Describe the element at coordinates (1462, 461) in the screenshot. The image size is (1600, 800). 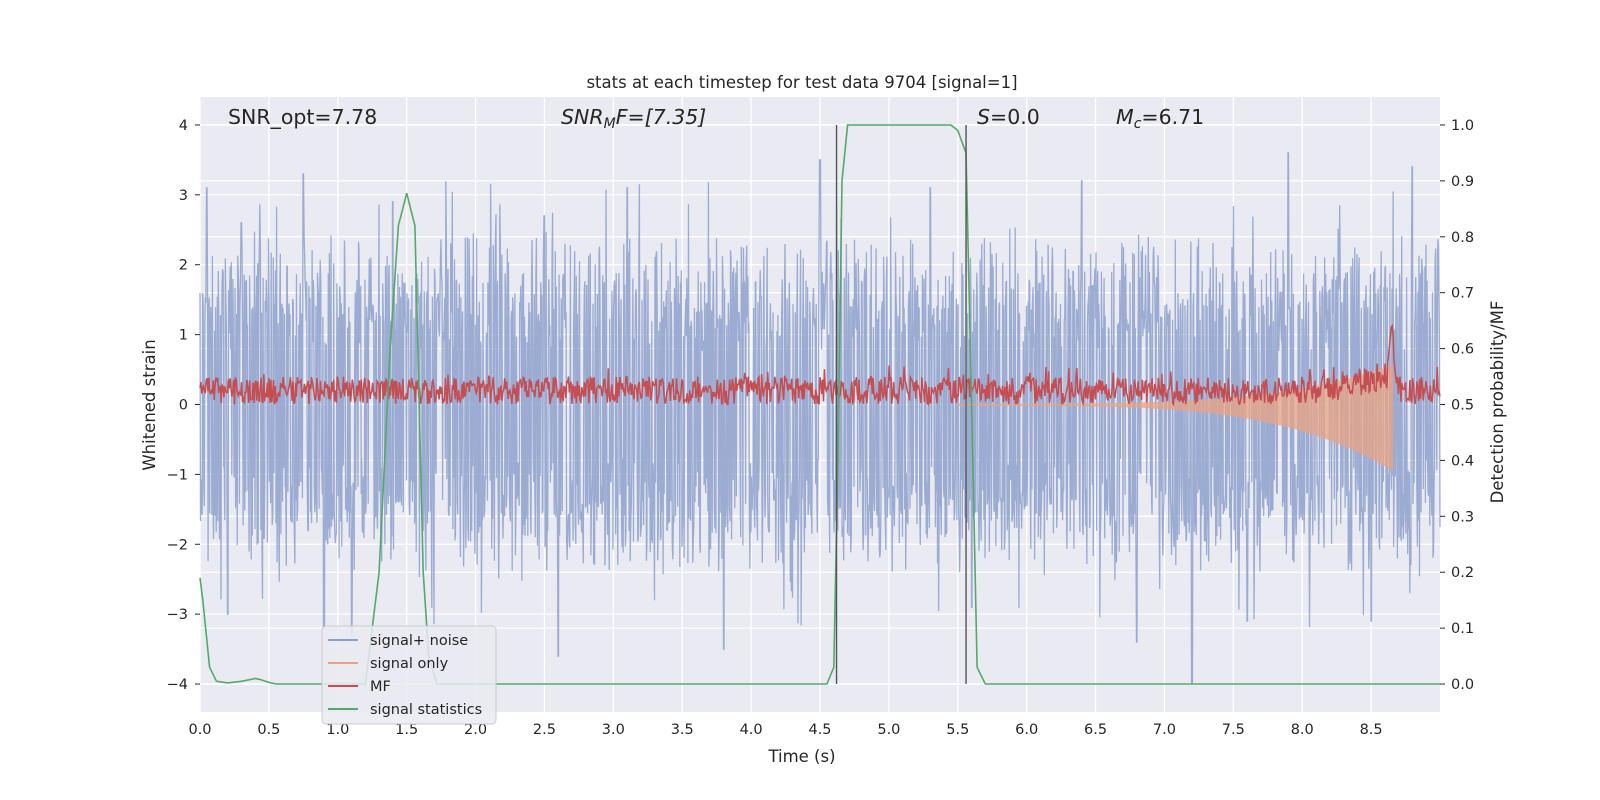
I see `y-right-tick-label: 0.4` at that location.